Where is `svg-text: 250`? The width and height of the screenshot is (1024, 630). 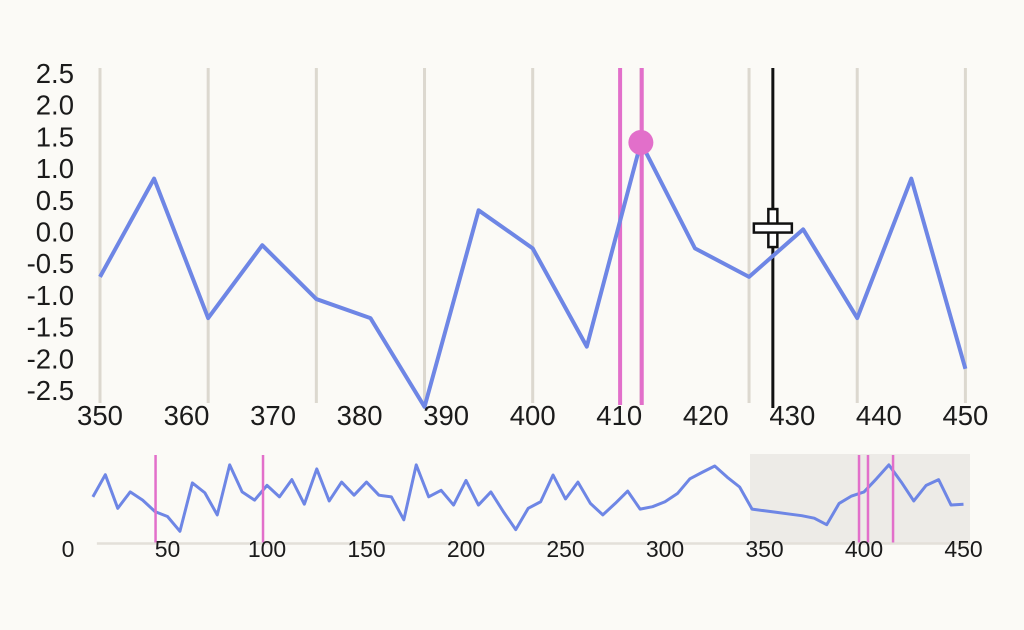 svg-text: 250 is located at coordinates (565, 549).